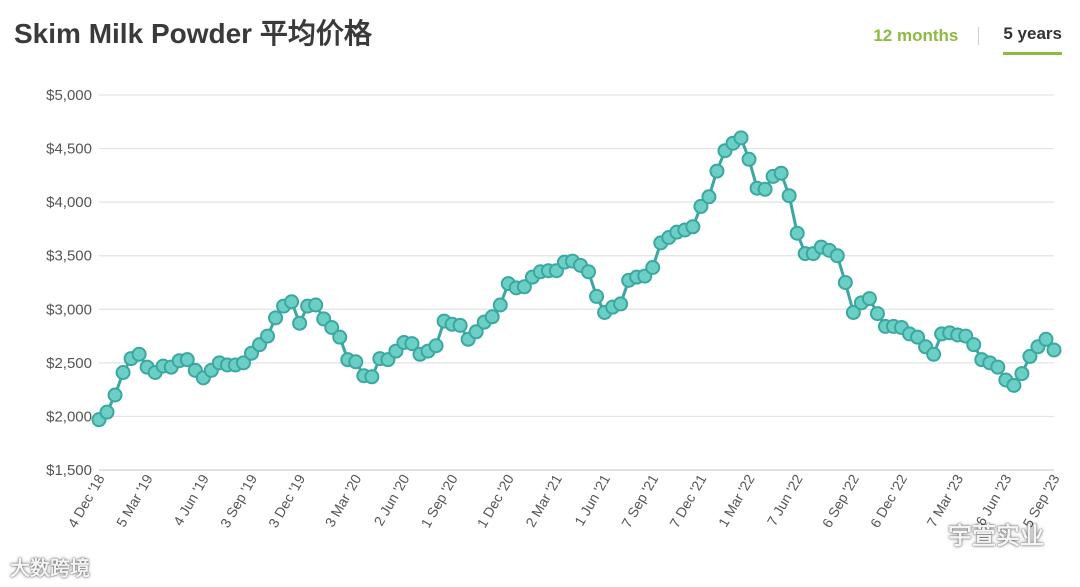 The width and height of the screenshot is (1080, 587). I want to click on y-tick-label: $3,500, so click(69, 256).